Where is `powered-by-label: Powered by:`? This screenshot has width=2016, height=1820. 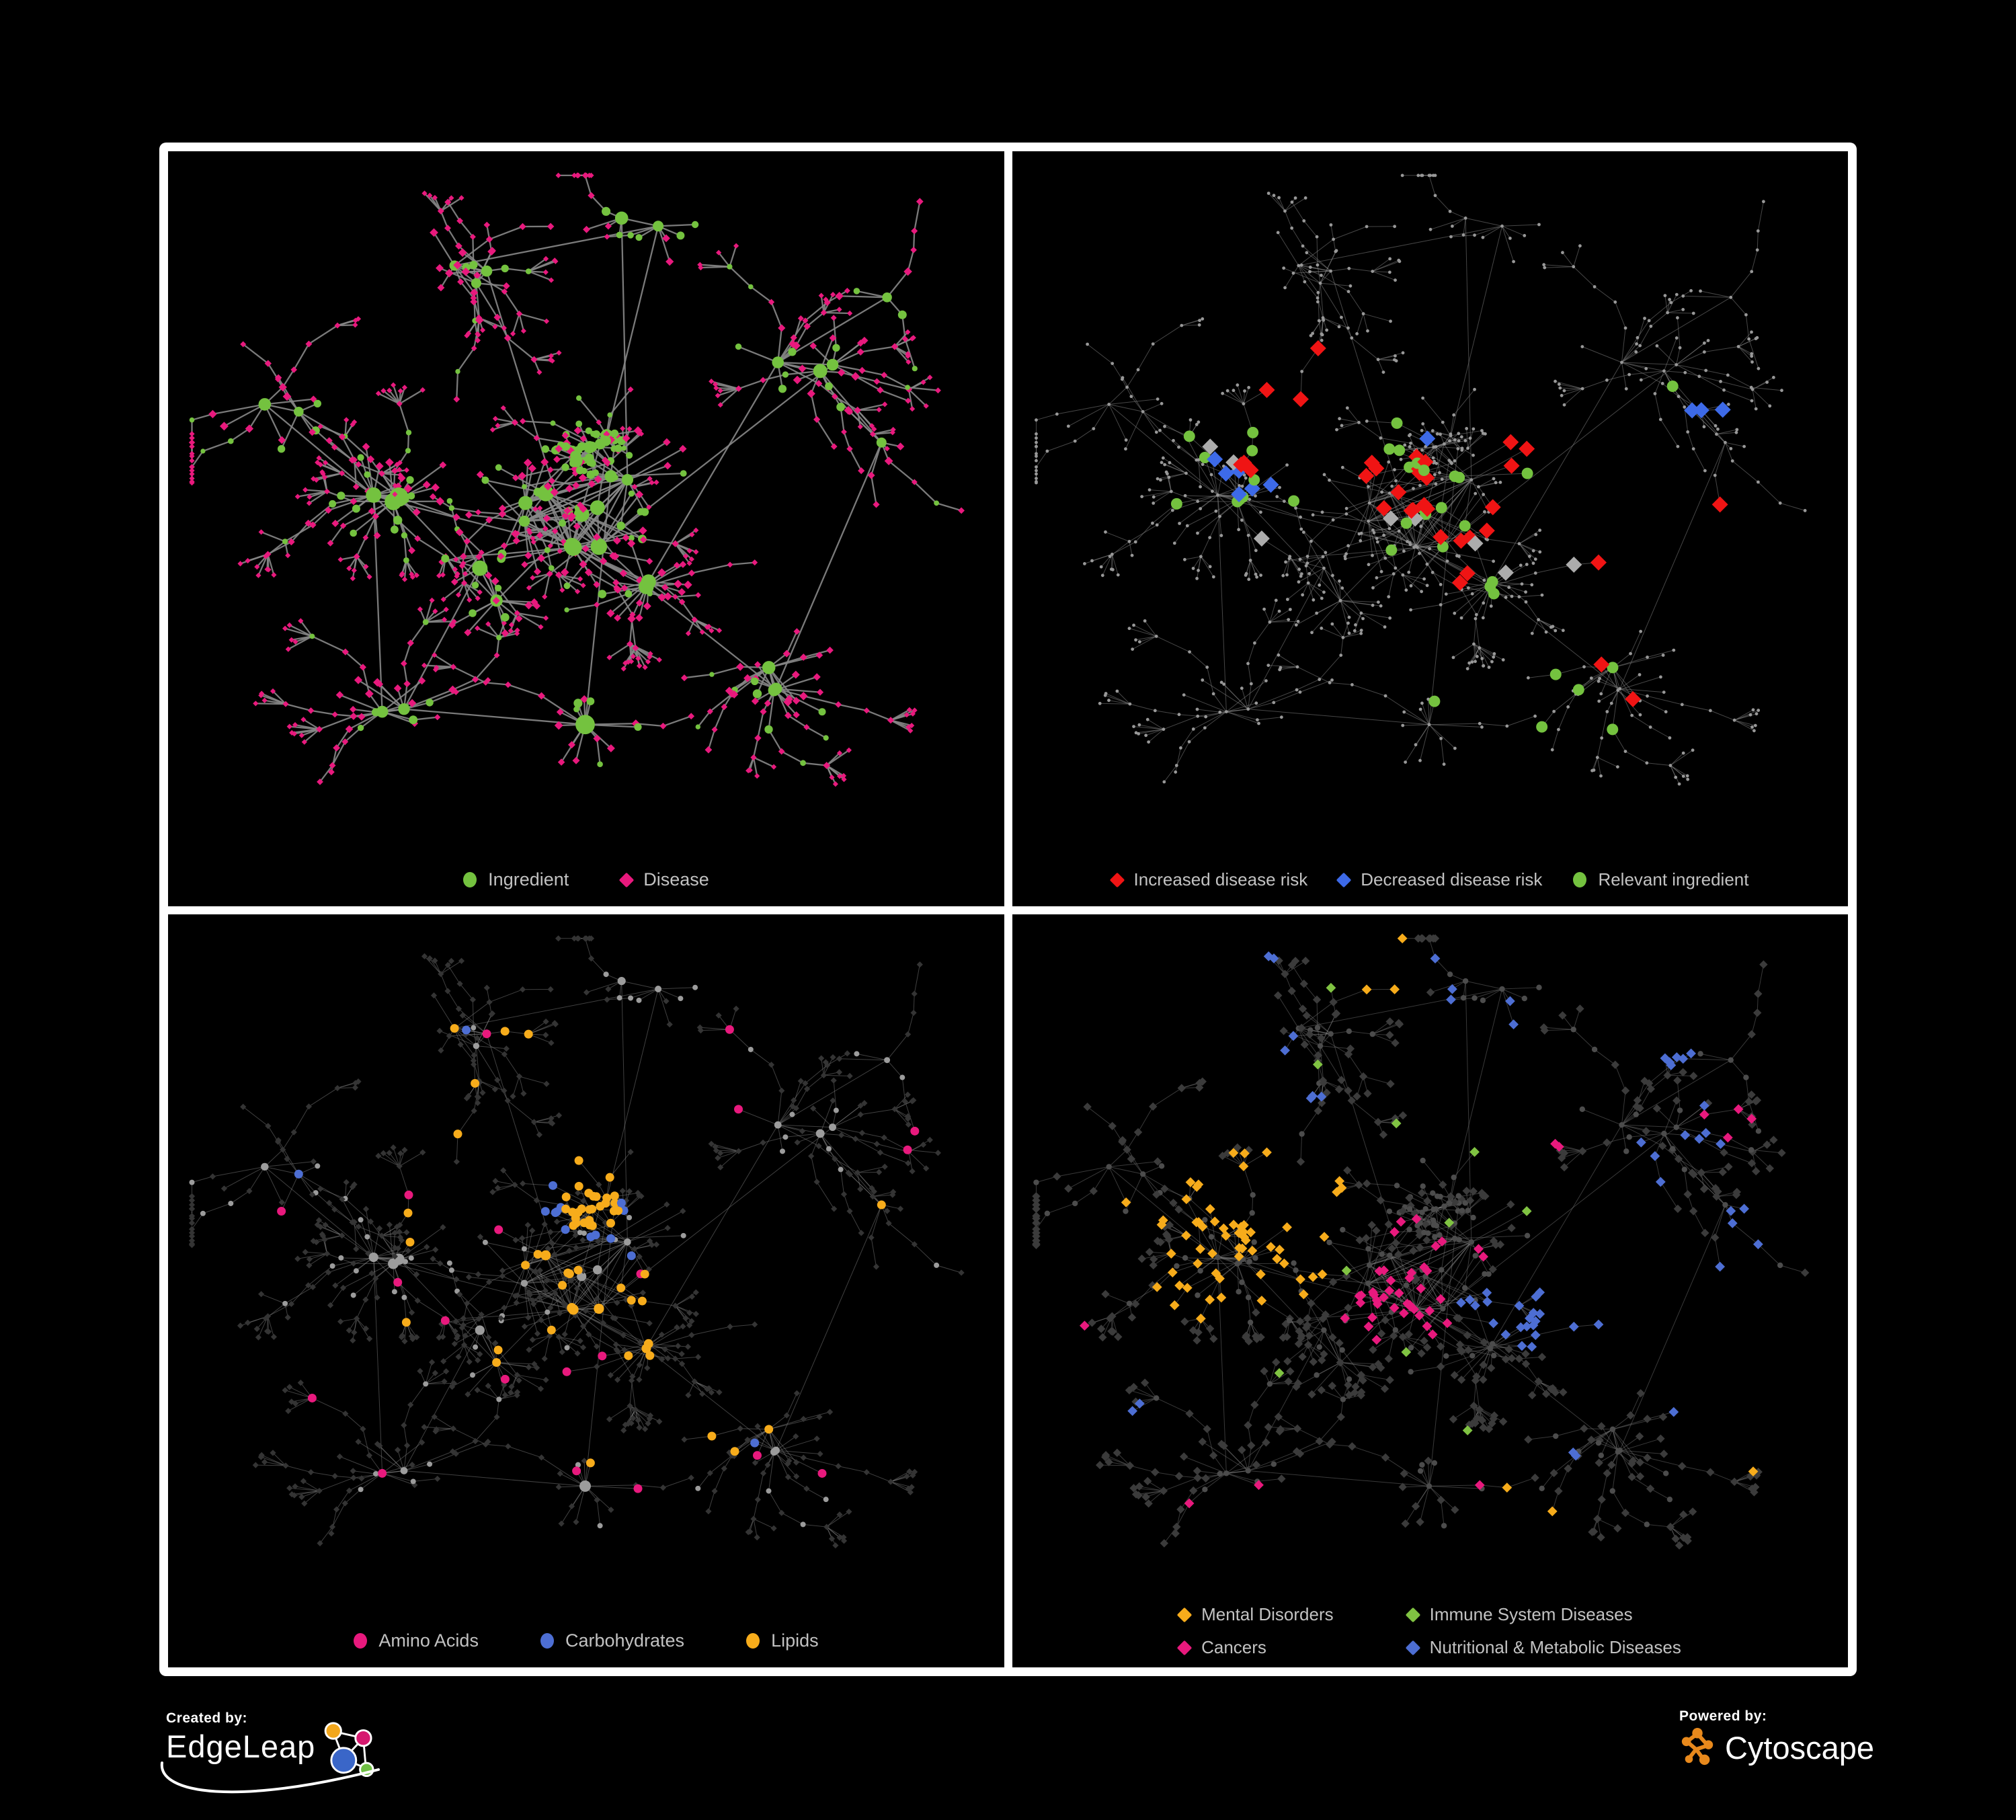
powered-by-label: Powered by: is located at coordinates (1723, 1716).